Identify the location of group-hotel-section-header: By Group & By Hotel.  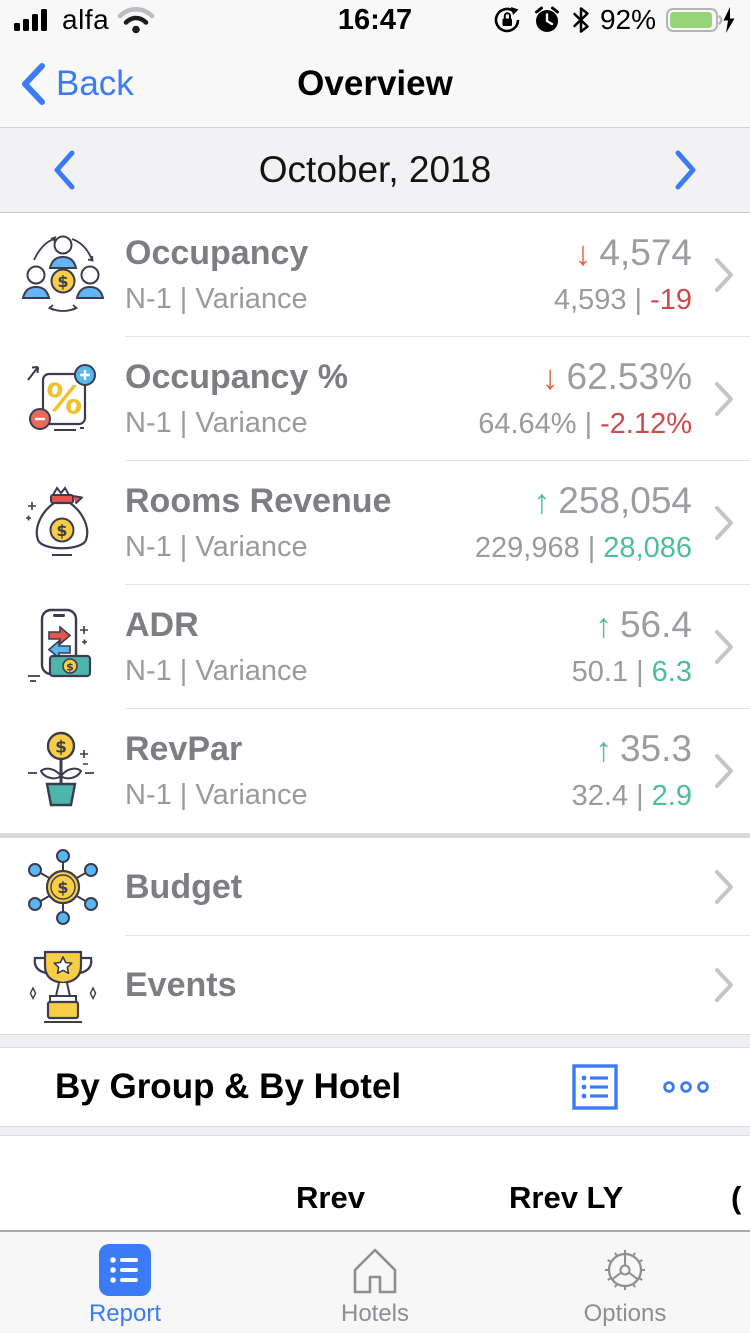
(375, 1087).